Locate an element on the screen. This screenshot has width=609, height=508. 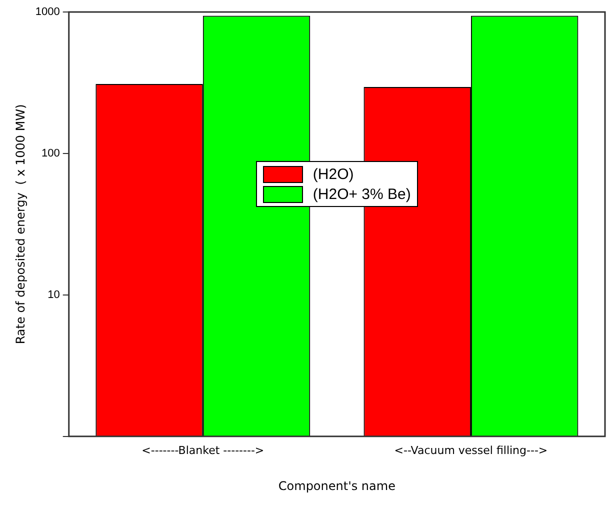
x-axis-title: Component's name is located at coordinates (337, 485).